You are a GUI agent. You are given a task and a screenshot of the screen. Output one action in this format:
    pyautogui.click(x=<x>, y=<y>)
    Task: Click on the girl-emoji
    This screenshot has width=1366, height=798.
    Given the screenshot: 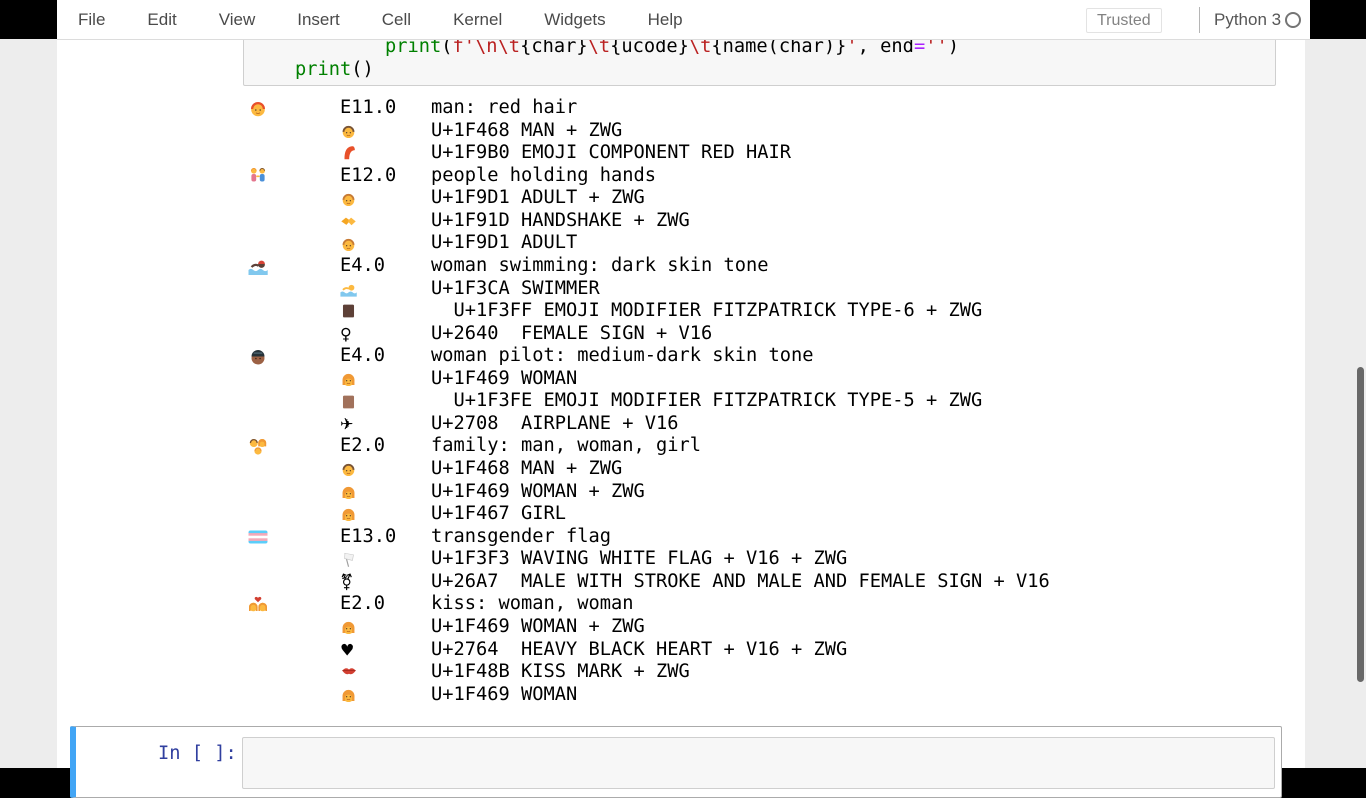 What is the action you would take?
    pyautogui.click(x=348, y=514)
    